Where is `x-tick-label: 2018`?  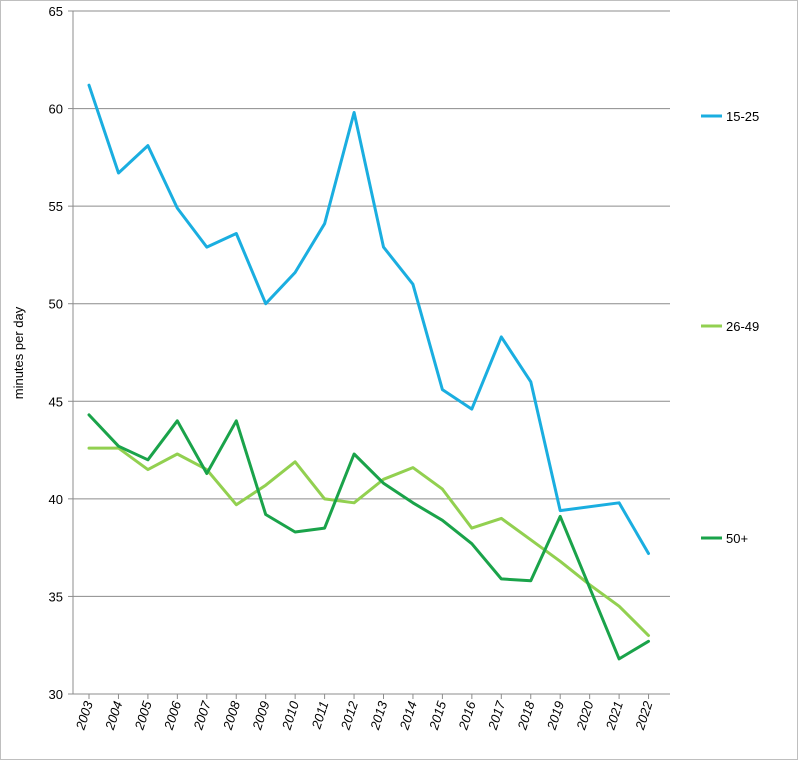
x-tick-label: 2018 is located at coordinates (526, 716).